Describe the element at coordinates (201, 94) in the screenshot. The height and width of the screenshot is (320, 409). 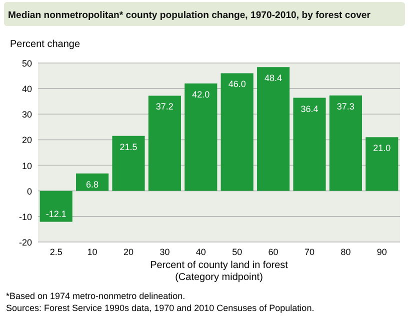
I see `data-label: 42.0` at that location.